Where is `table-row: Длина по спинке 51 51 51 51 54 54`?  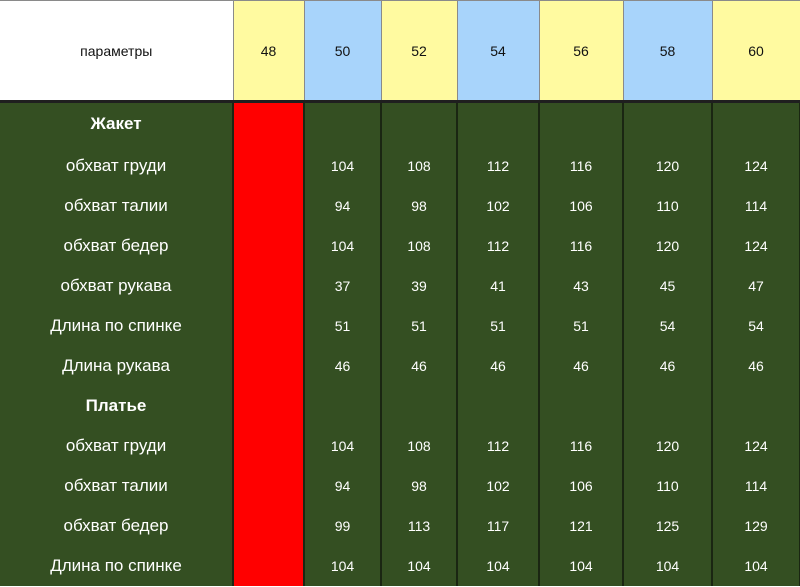 table-row: Длина по спинке 51 51 51 51 54 54 is located at coordinates (400, 326).